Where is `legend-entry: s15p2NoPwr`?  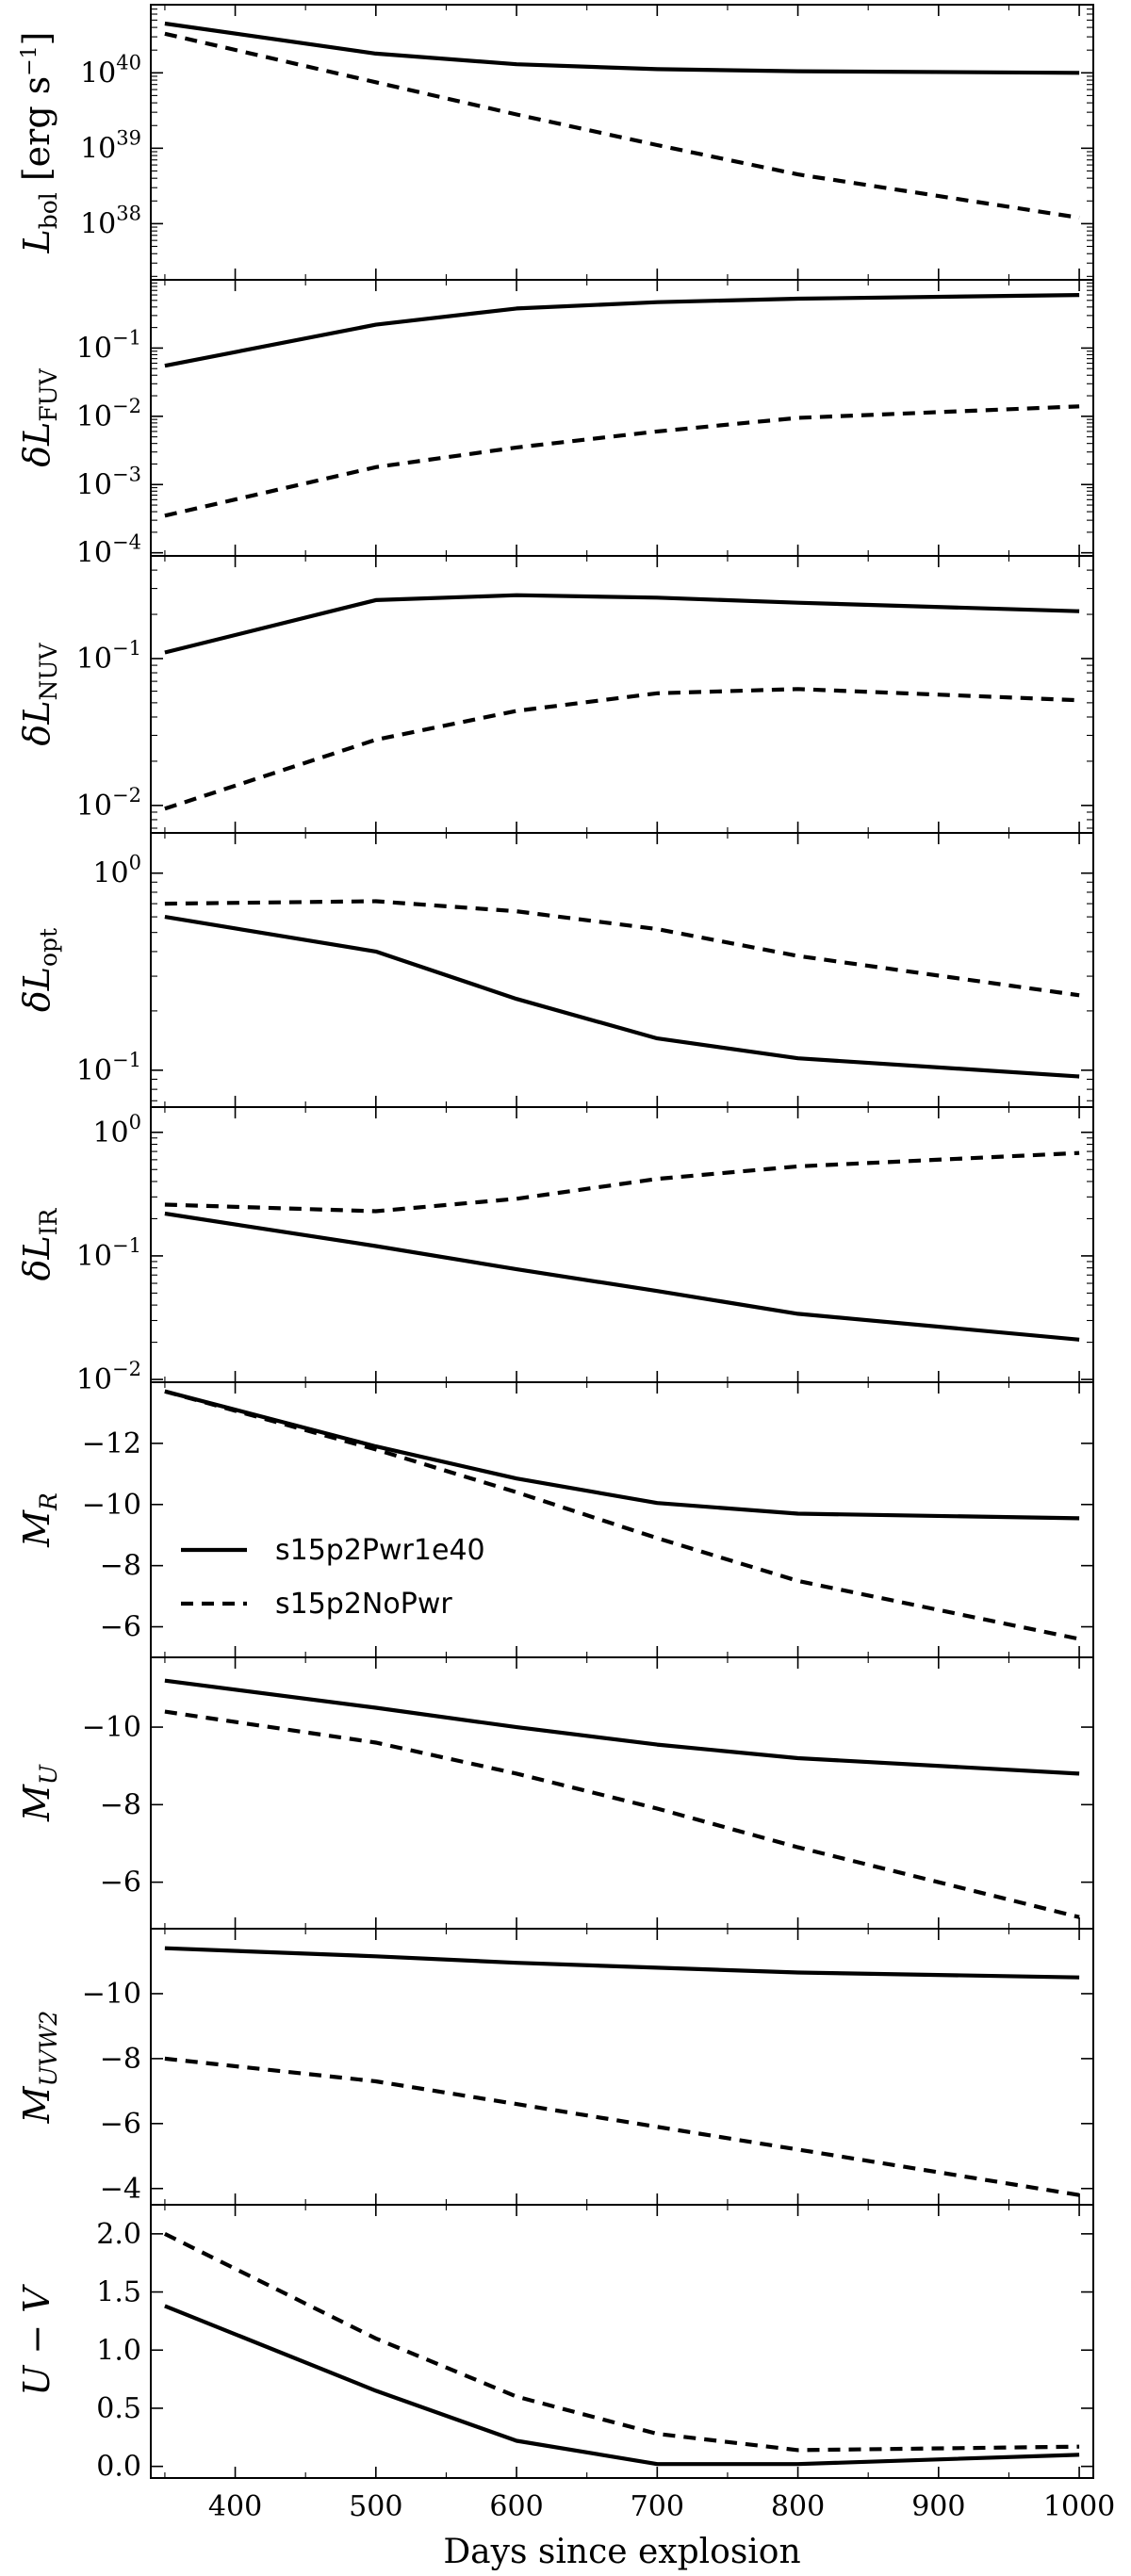
legend-entry: s15p2NoPwr is located at coordinates (364, 1604).